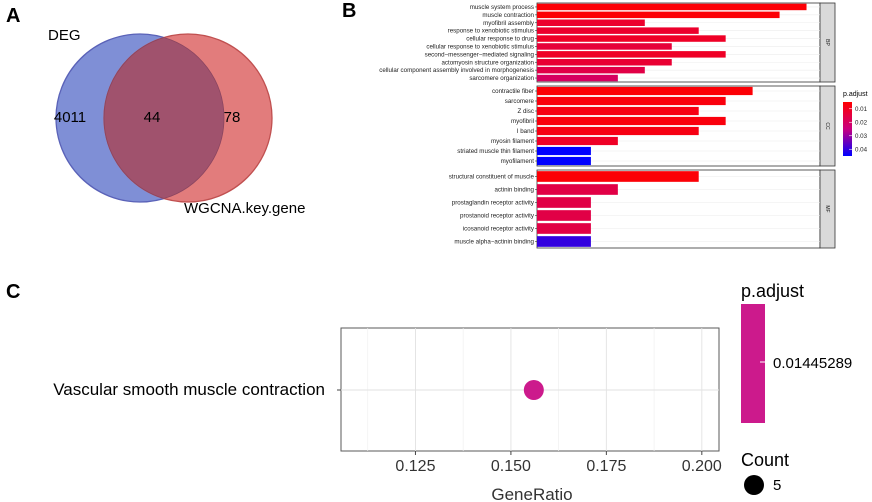  What do you see at coordinates (497, 216) in the screenshot?
I see `go-term-label: prostanoid receptor activity` at bounding box center [497, 216].